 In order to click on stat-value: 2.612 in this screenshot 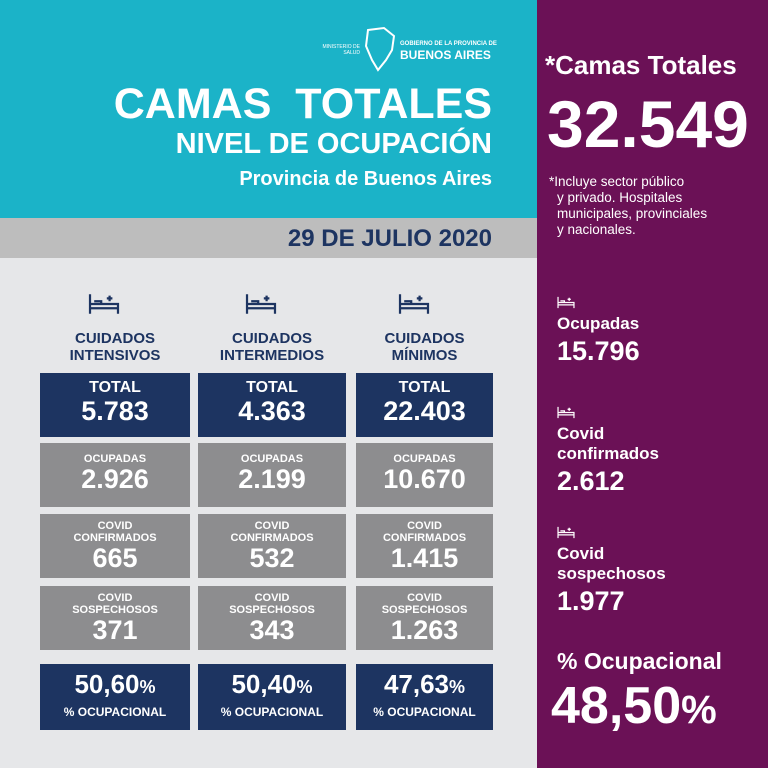, I will do `click(591, 481)`.